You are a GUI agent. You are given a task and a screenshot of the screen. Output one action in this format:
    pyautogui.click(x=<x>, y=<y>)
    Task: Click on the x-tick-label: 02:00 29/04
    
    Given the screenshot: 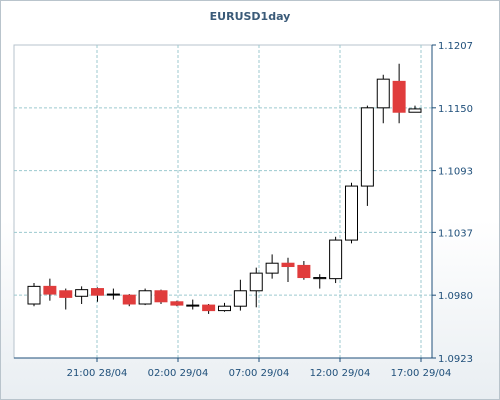 What is the action you would take?
    pyautogui.click(x=178, y=373)
    